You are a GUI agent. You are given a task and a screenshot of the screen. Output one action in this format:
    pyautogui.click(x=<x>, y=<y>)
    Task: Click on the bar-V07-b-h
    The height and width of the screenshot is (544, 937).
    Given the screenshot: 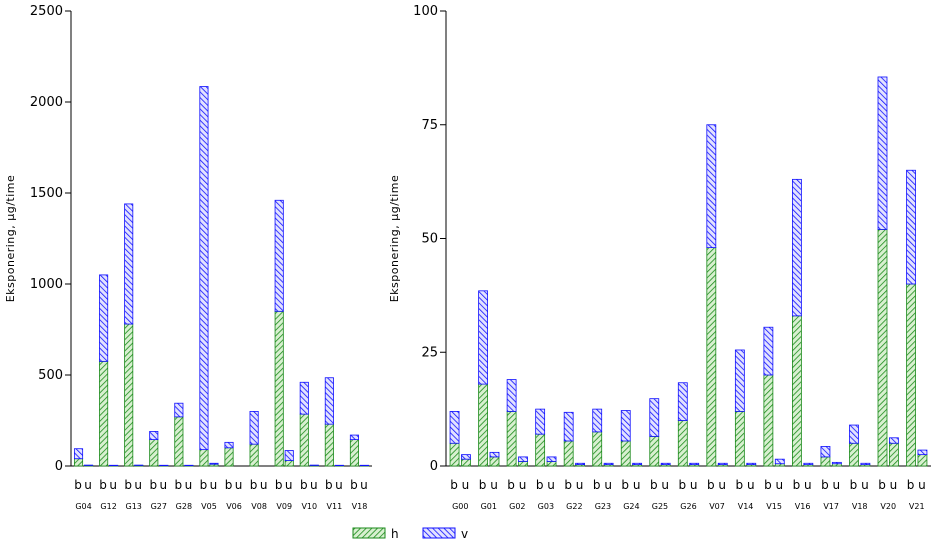 What is the action you would take?
    pyautogui.click(x=711, y=357)
    